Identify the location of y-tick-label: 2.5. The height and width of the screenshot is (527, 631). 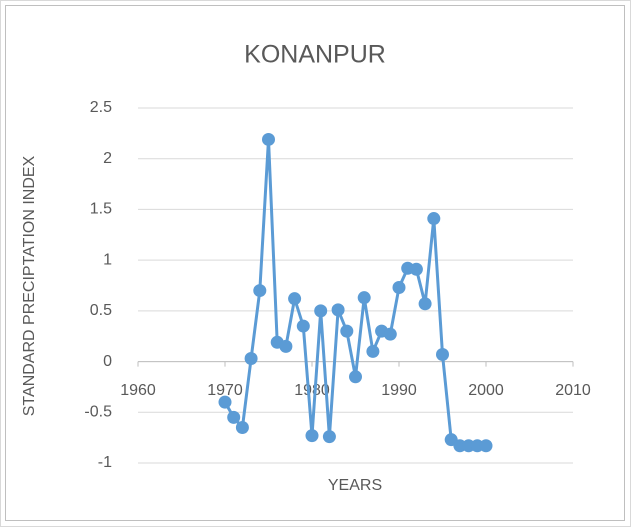
(101, 107).